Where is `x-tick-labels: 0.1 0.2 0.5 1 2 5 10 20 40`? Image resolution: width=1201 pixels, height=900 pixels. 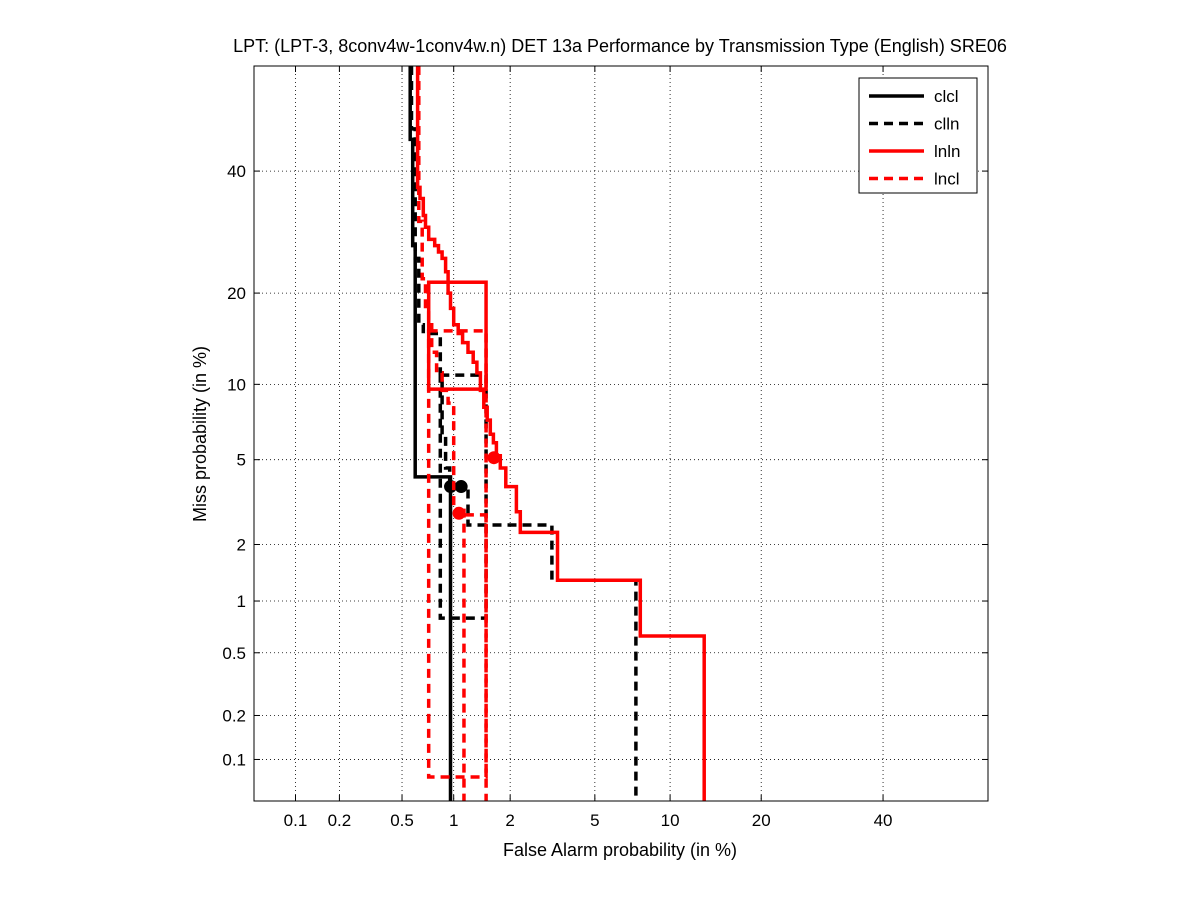 x-tick-labels: 0.1 0.2 0.5 1 2 5 10 20 40 is located at coordinates (588, 820).